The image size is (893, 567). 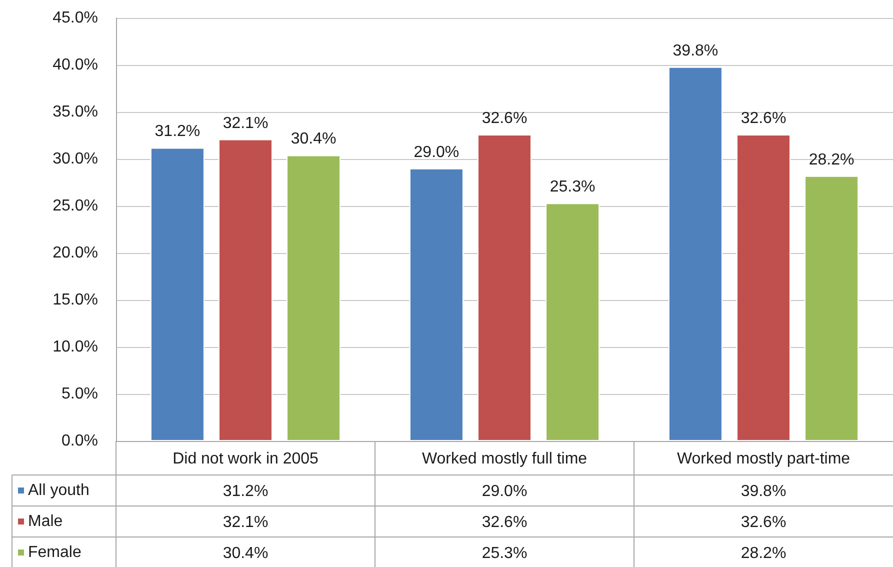 What do you see at coordinates (45, 521) in the screenshot?
I see `legend-label: Male` at bounding box center [45, 521].